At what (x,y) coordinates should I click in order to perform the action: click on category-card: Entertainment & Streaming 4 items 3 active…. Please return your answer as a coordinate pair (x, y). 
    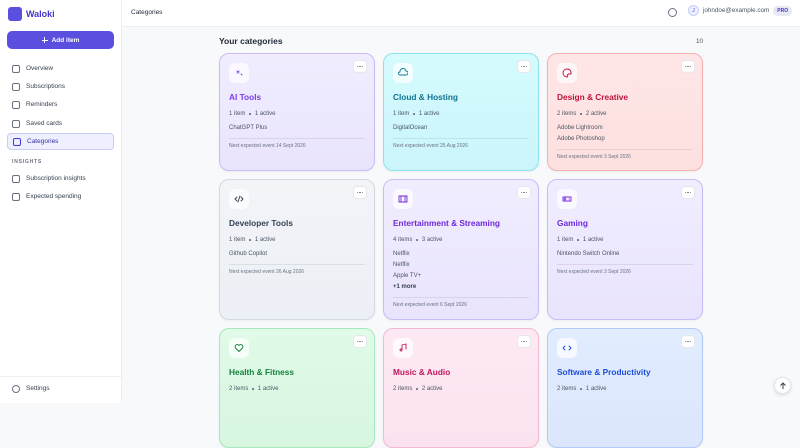
    Looking at the image, I should click on (461, 249).